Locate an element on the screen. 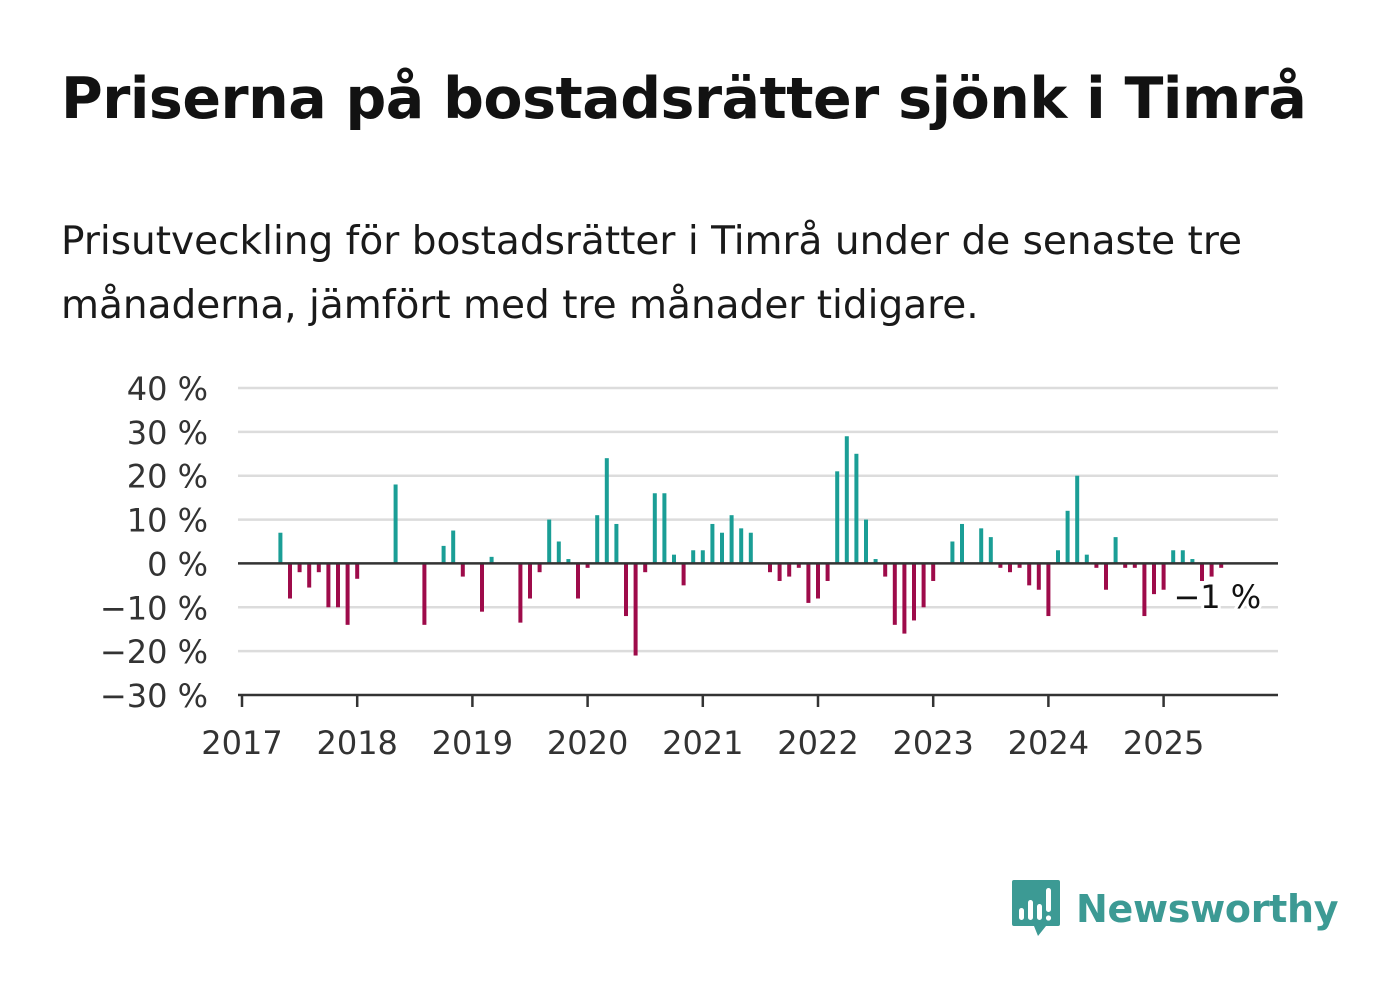 This screenshot has width=1382, height=999. y-tick-label: 40 % is located at coordinates (167, 389).